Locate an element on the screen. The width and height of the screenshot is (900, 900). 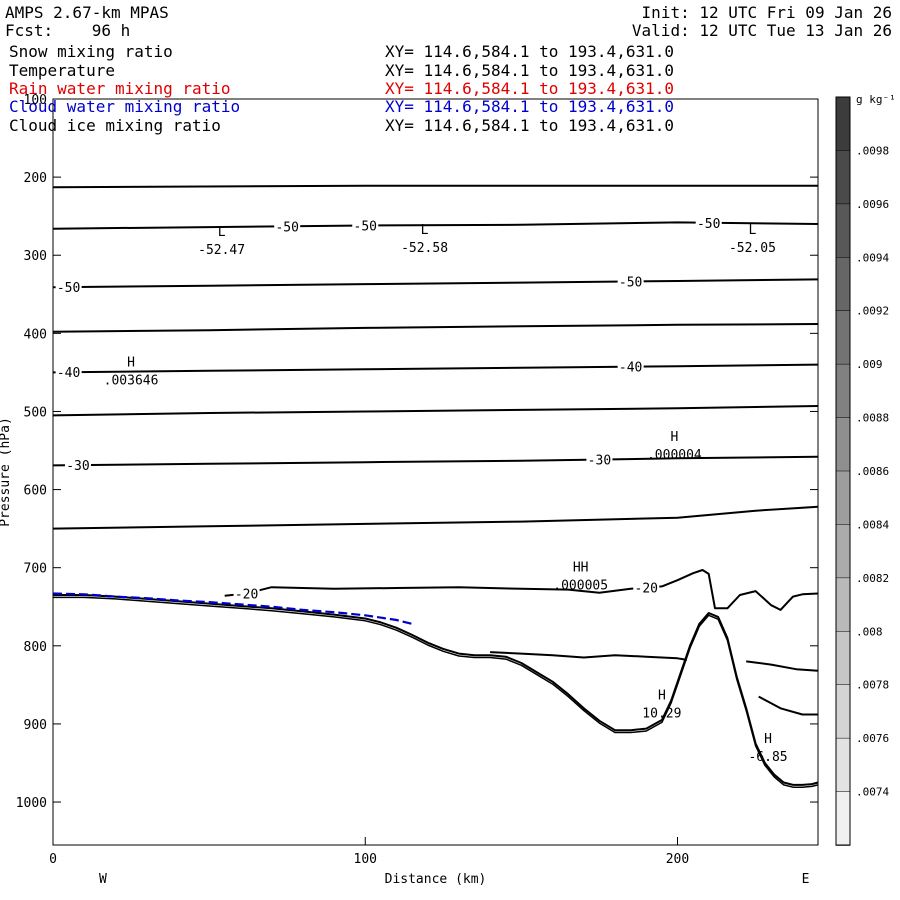
colorbar-tick-label: .0076 is located at coordinates (872, 738).